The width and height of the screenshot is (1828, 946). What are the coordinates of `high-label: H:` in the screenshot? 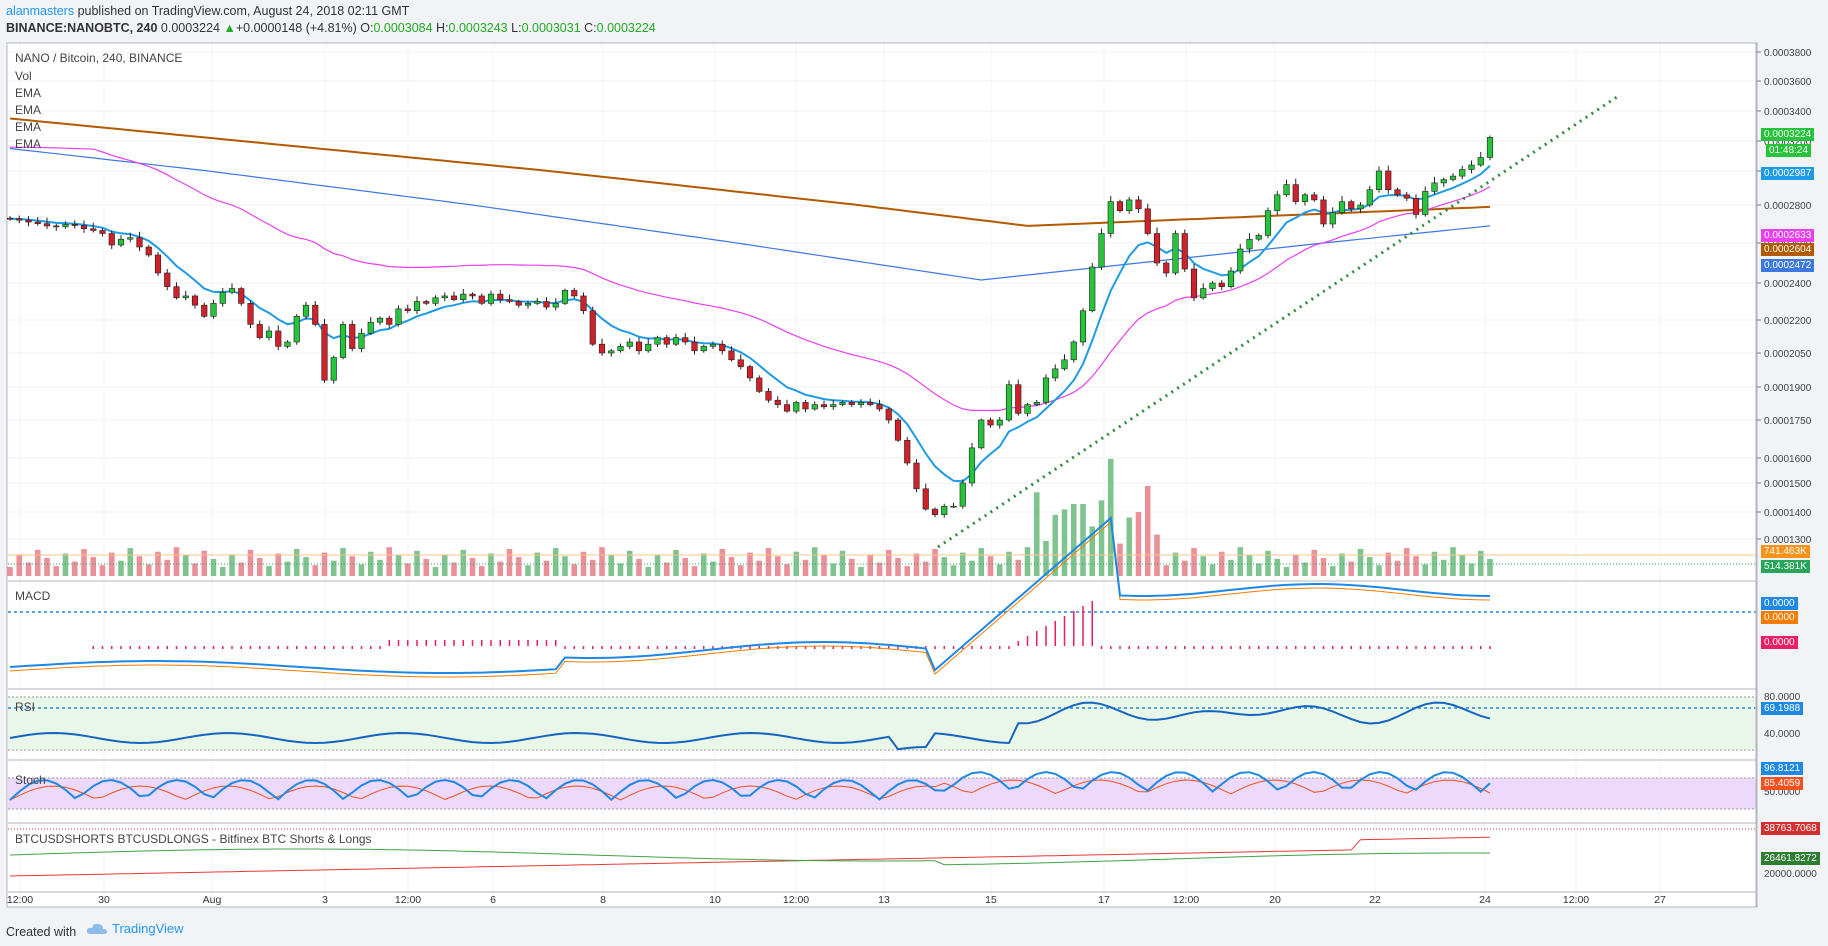 It's located at (442, 28).